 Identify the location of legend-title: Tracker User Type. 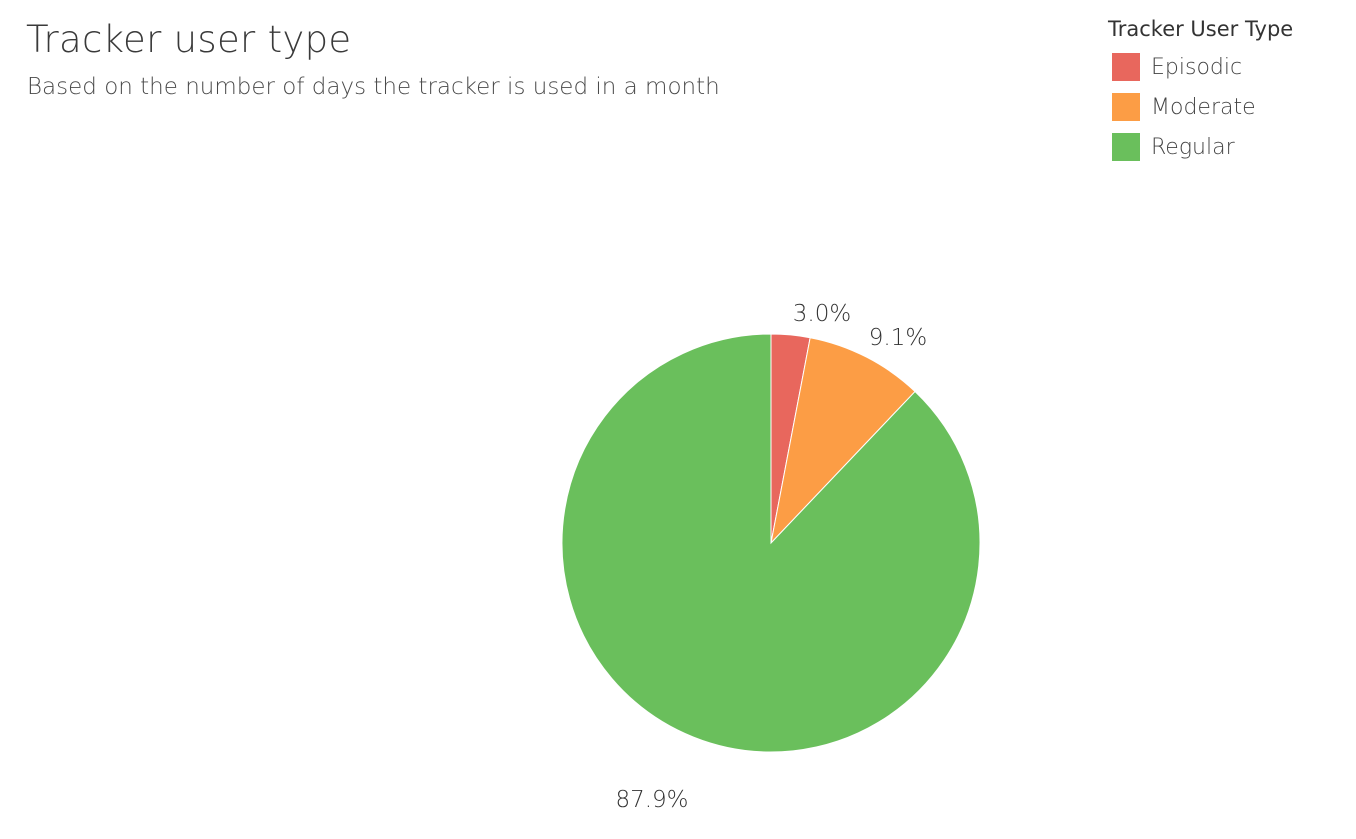
(1201, 29).